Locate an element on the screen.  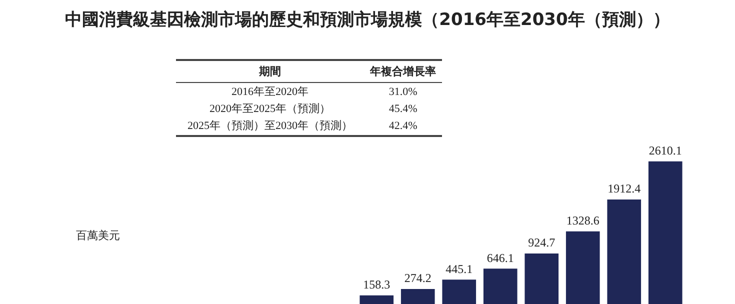
data-label: 924.7 is located at coordinates (542, 243).